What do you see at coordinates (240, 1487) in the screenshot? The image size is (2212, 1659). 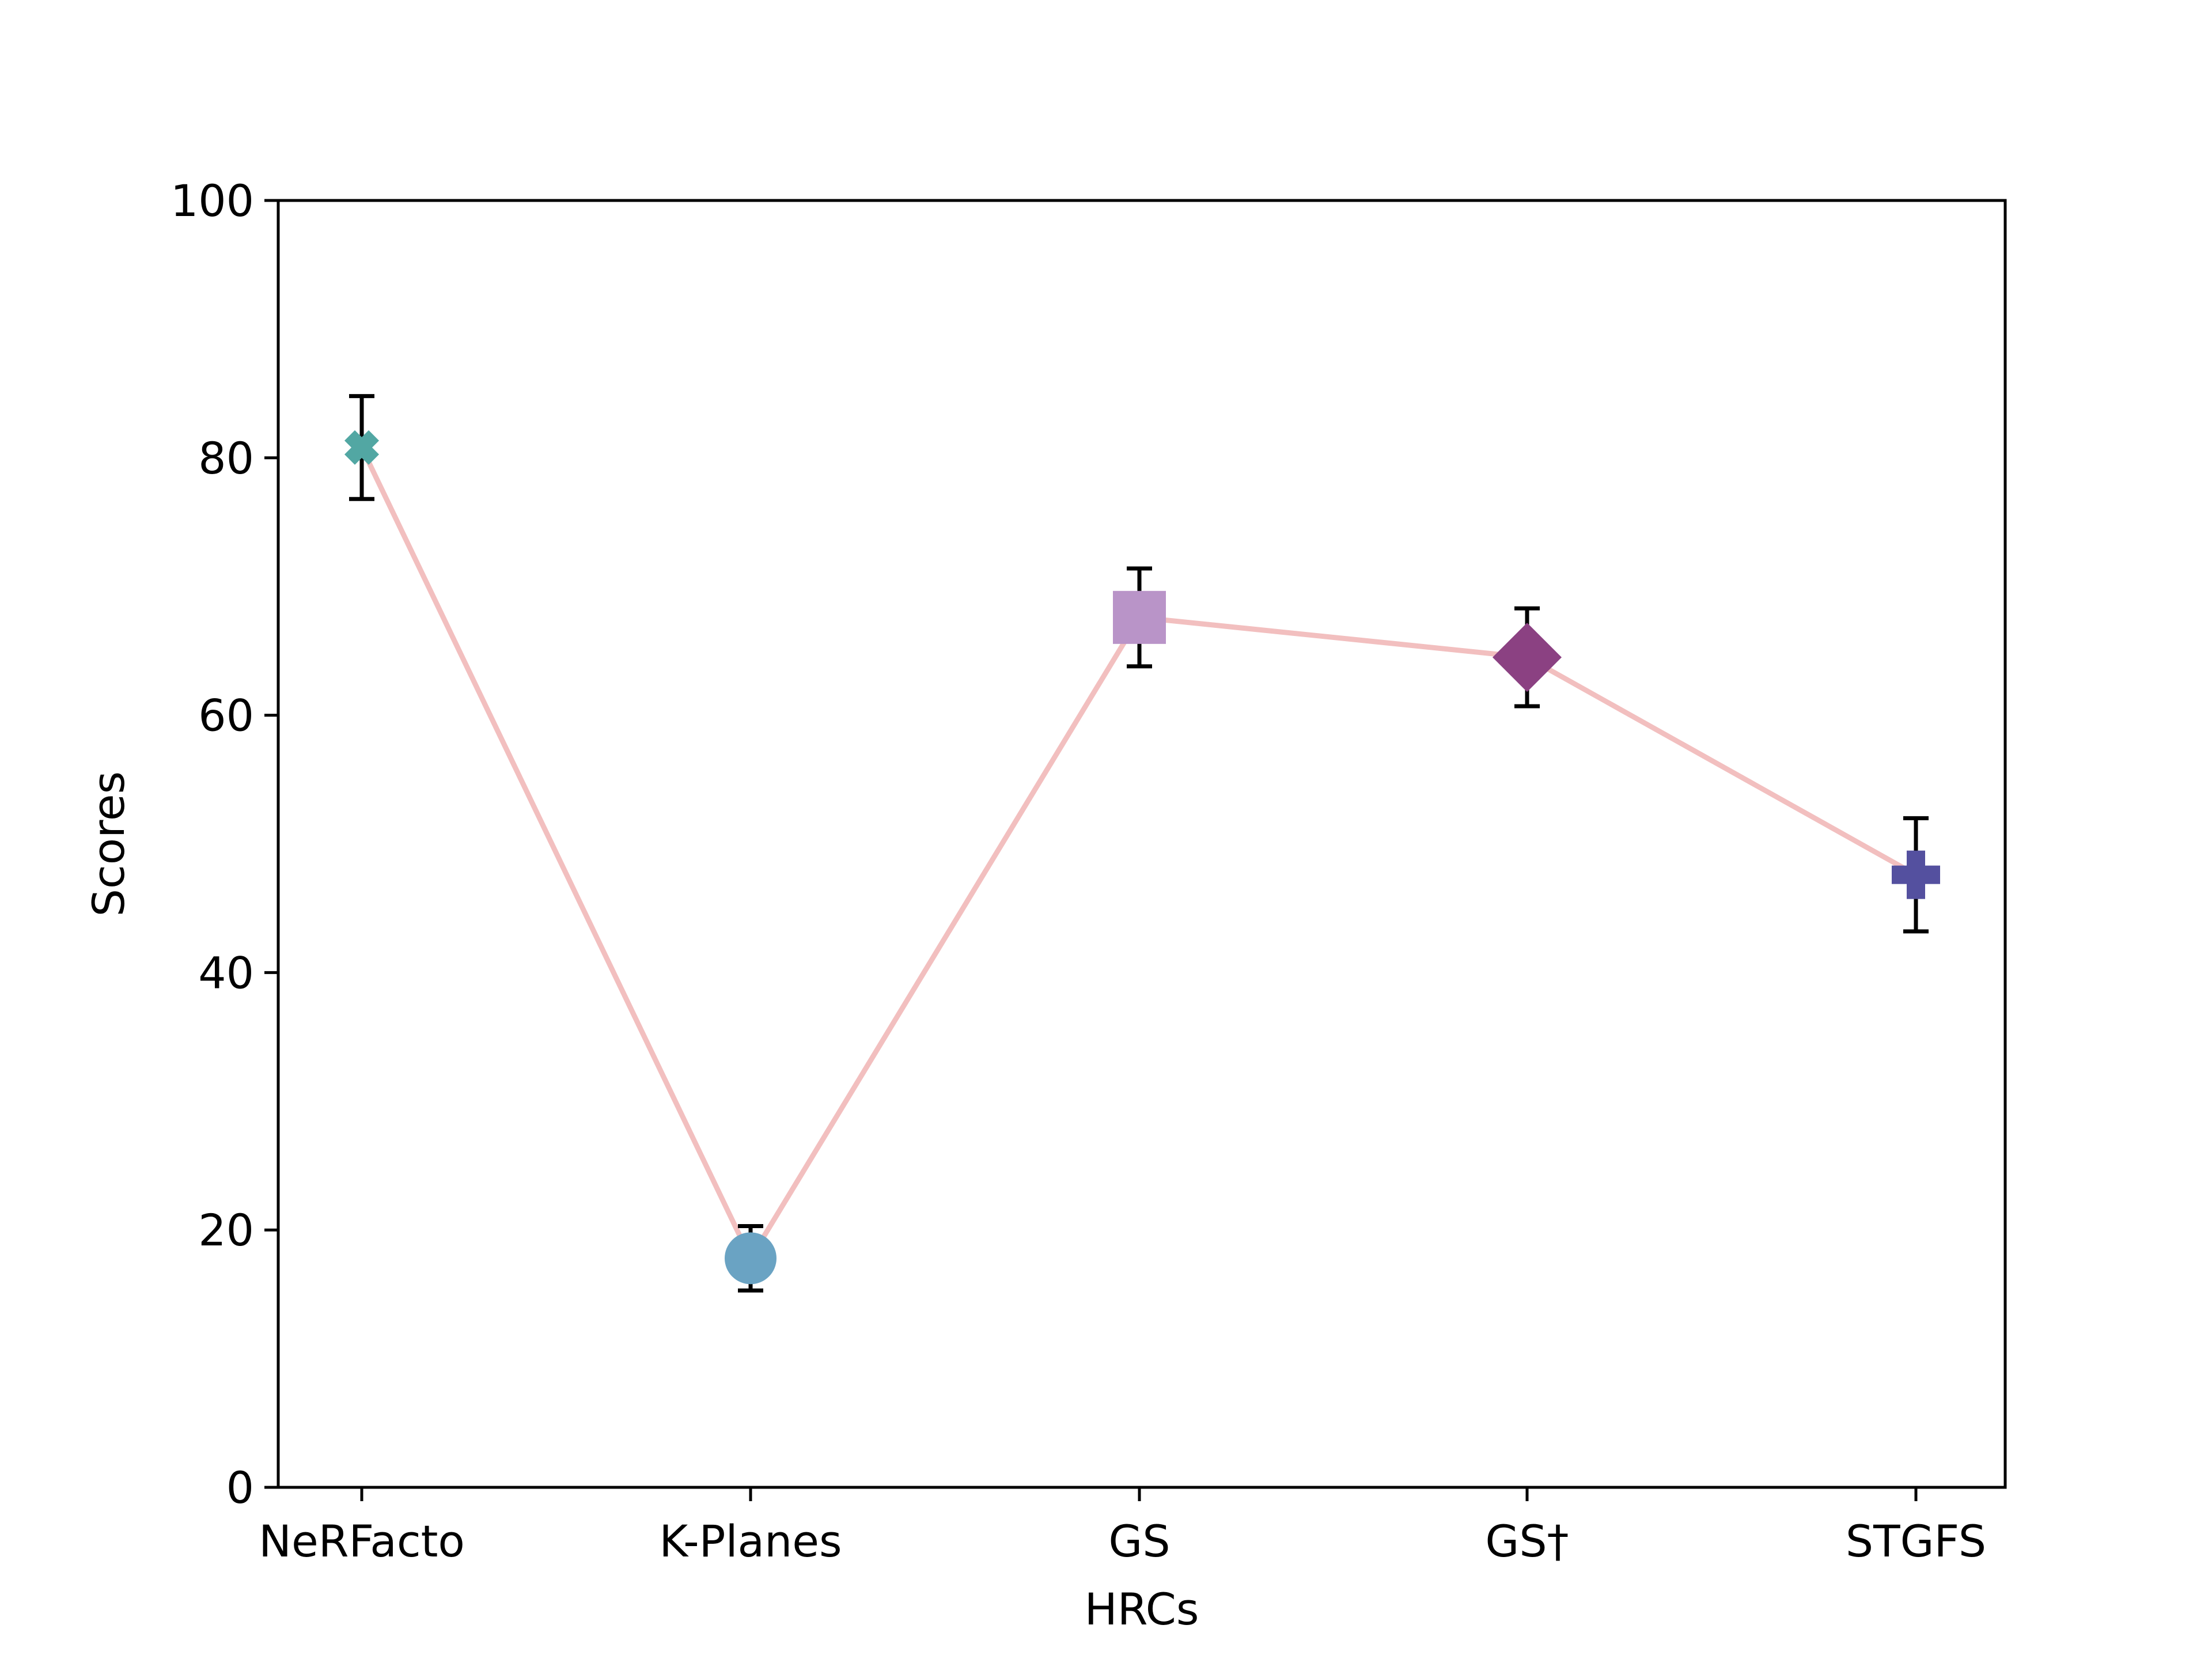 I see `y-tick-label: 0` at bounding box center [240, 1487].